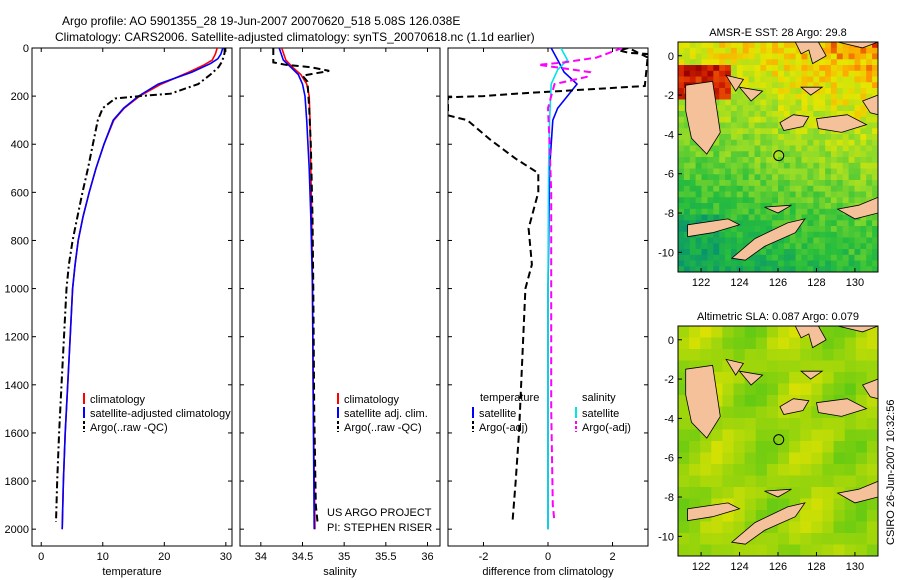 The image size is (900, 580). What do you see at coordinates (497, 414) in the screenshot?
I see `difference-legend-label: satellite` at bounding box center [497, 414].